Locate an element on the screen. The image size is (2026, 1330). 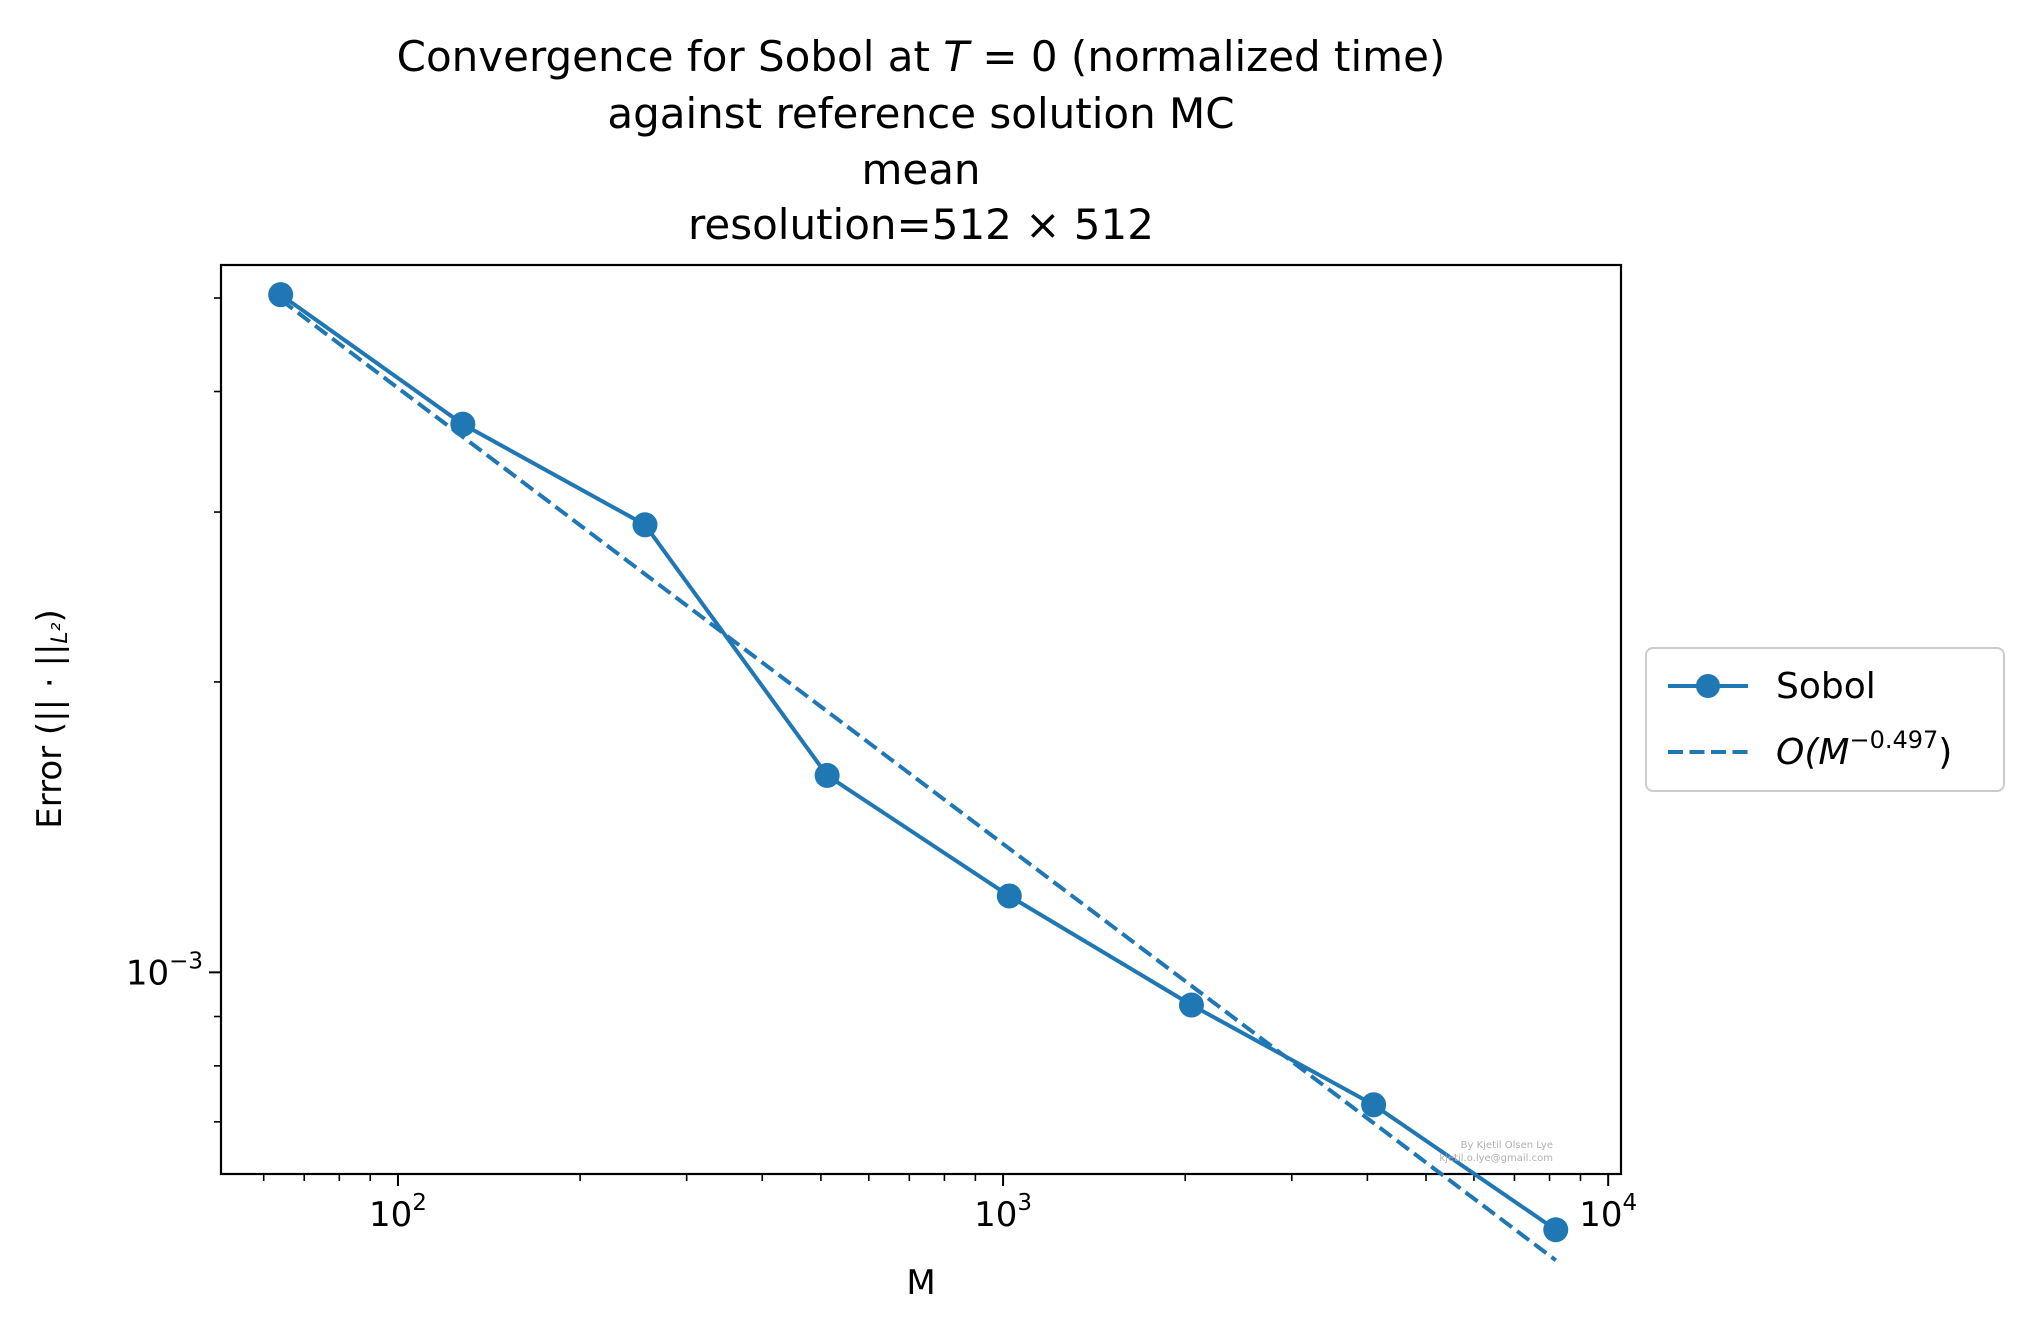
legend-fit-label: O(M−0.497) is located at coordinates (1864, 749).